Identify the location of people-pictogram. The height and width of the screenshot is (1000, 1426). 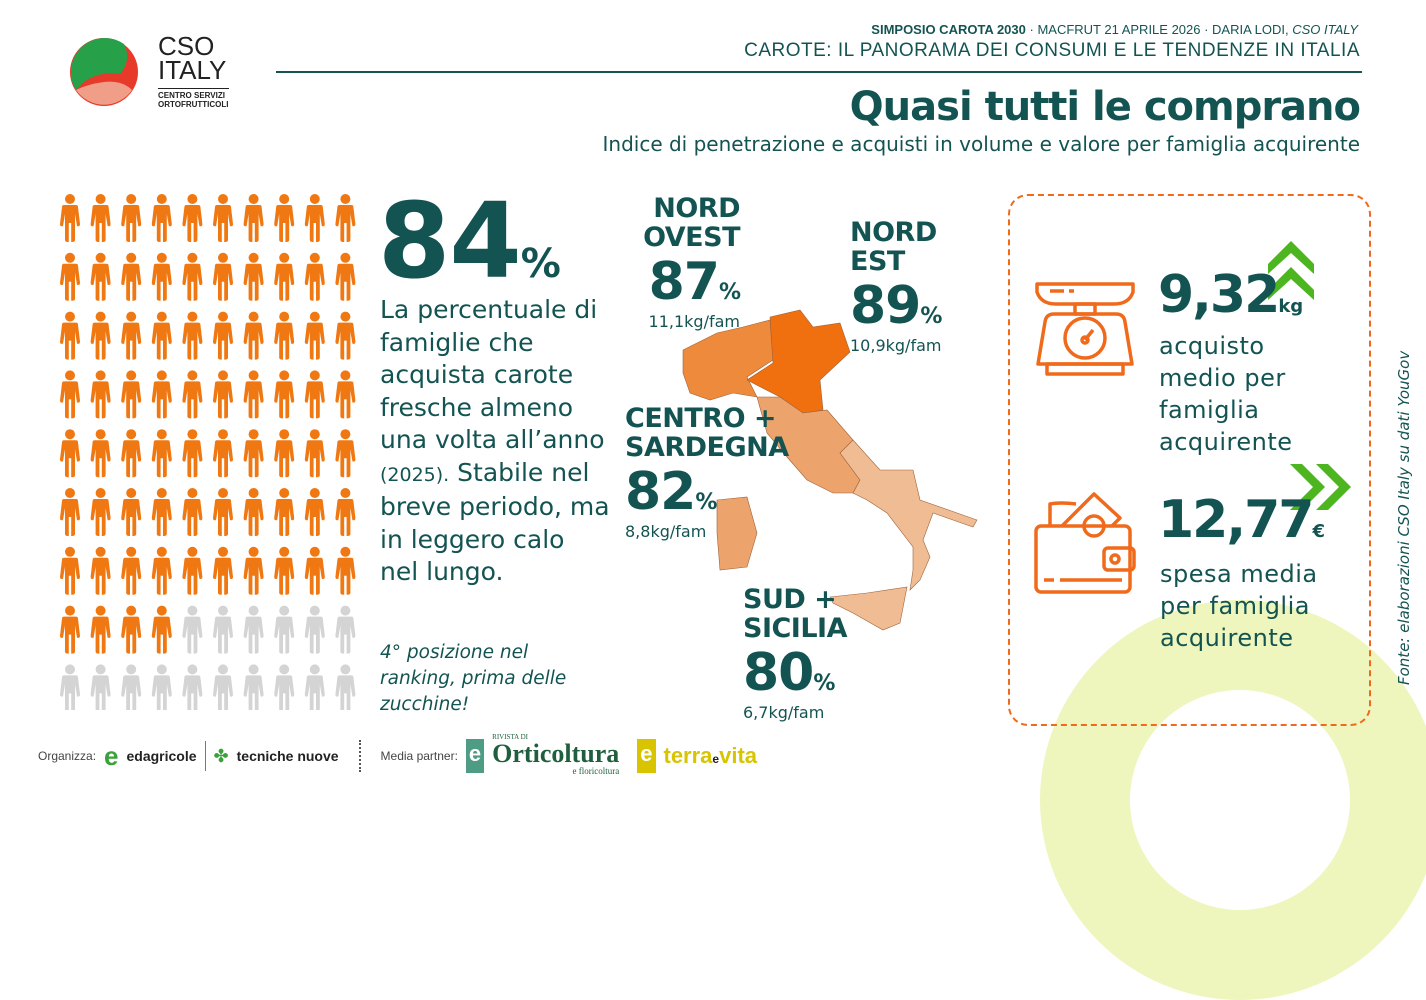
(210, 452).